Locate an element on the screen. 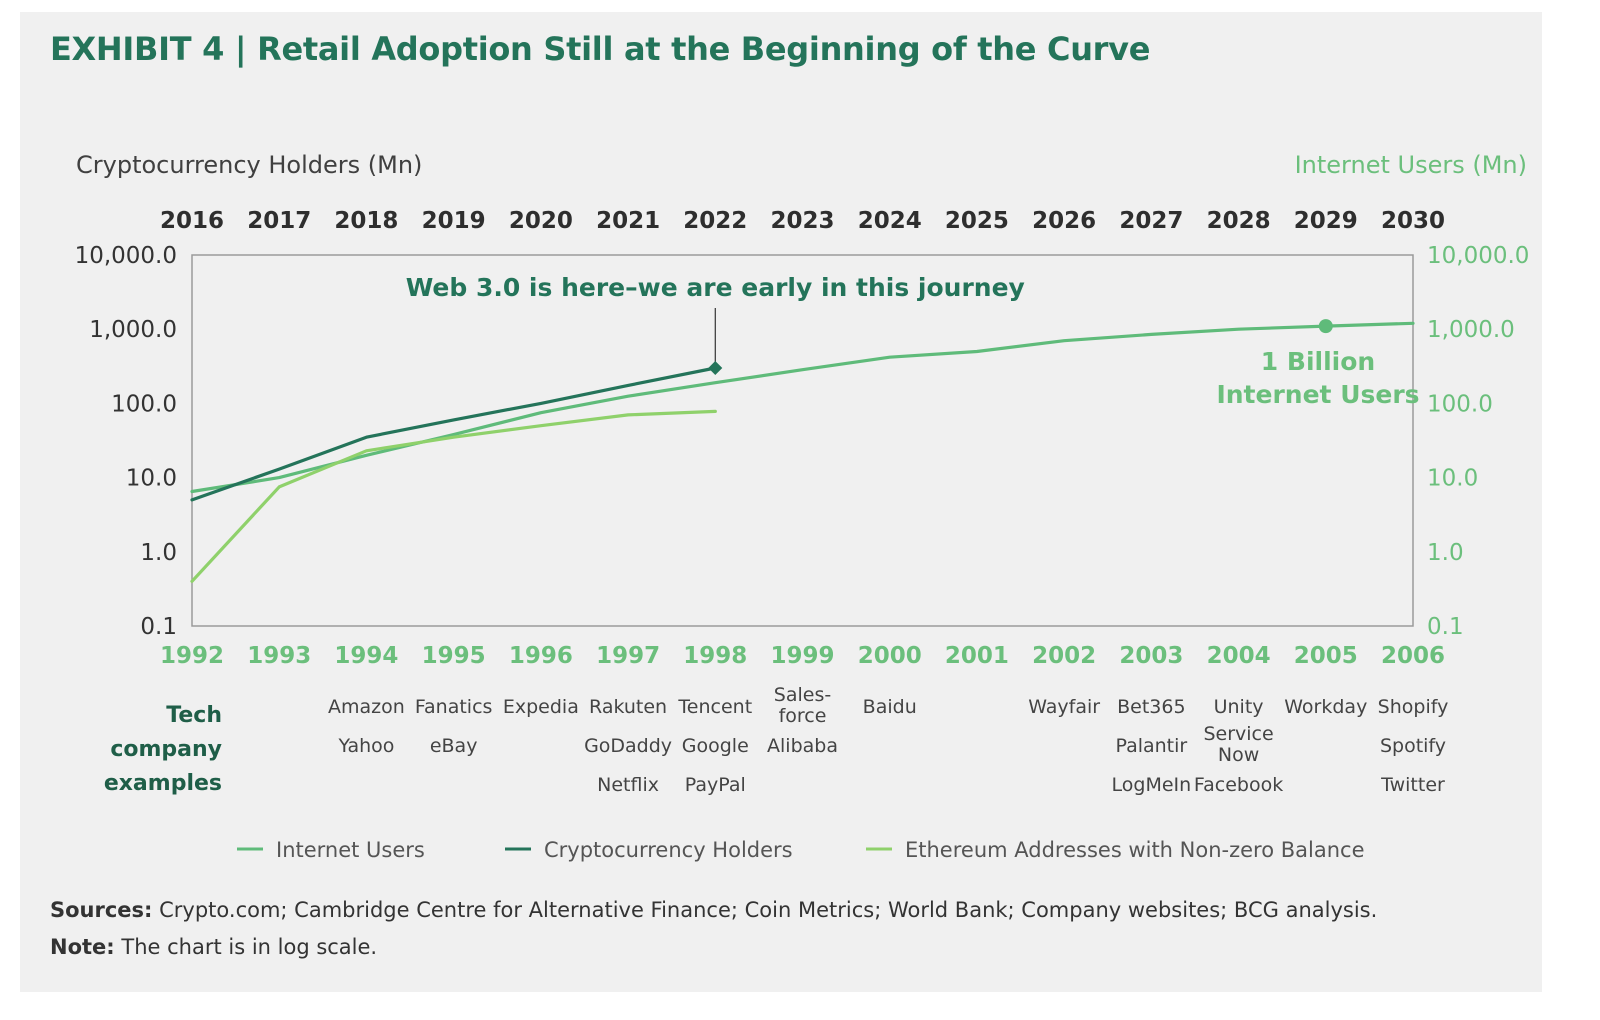  bottom-year-tick-1996: 1996 is located at coordinates (541, 656).